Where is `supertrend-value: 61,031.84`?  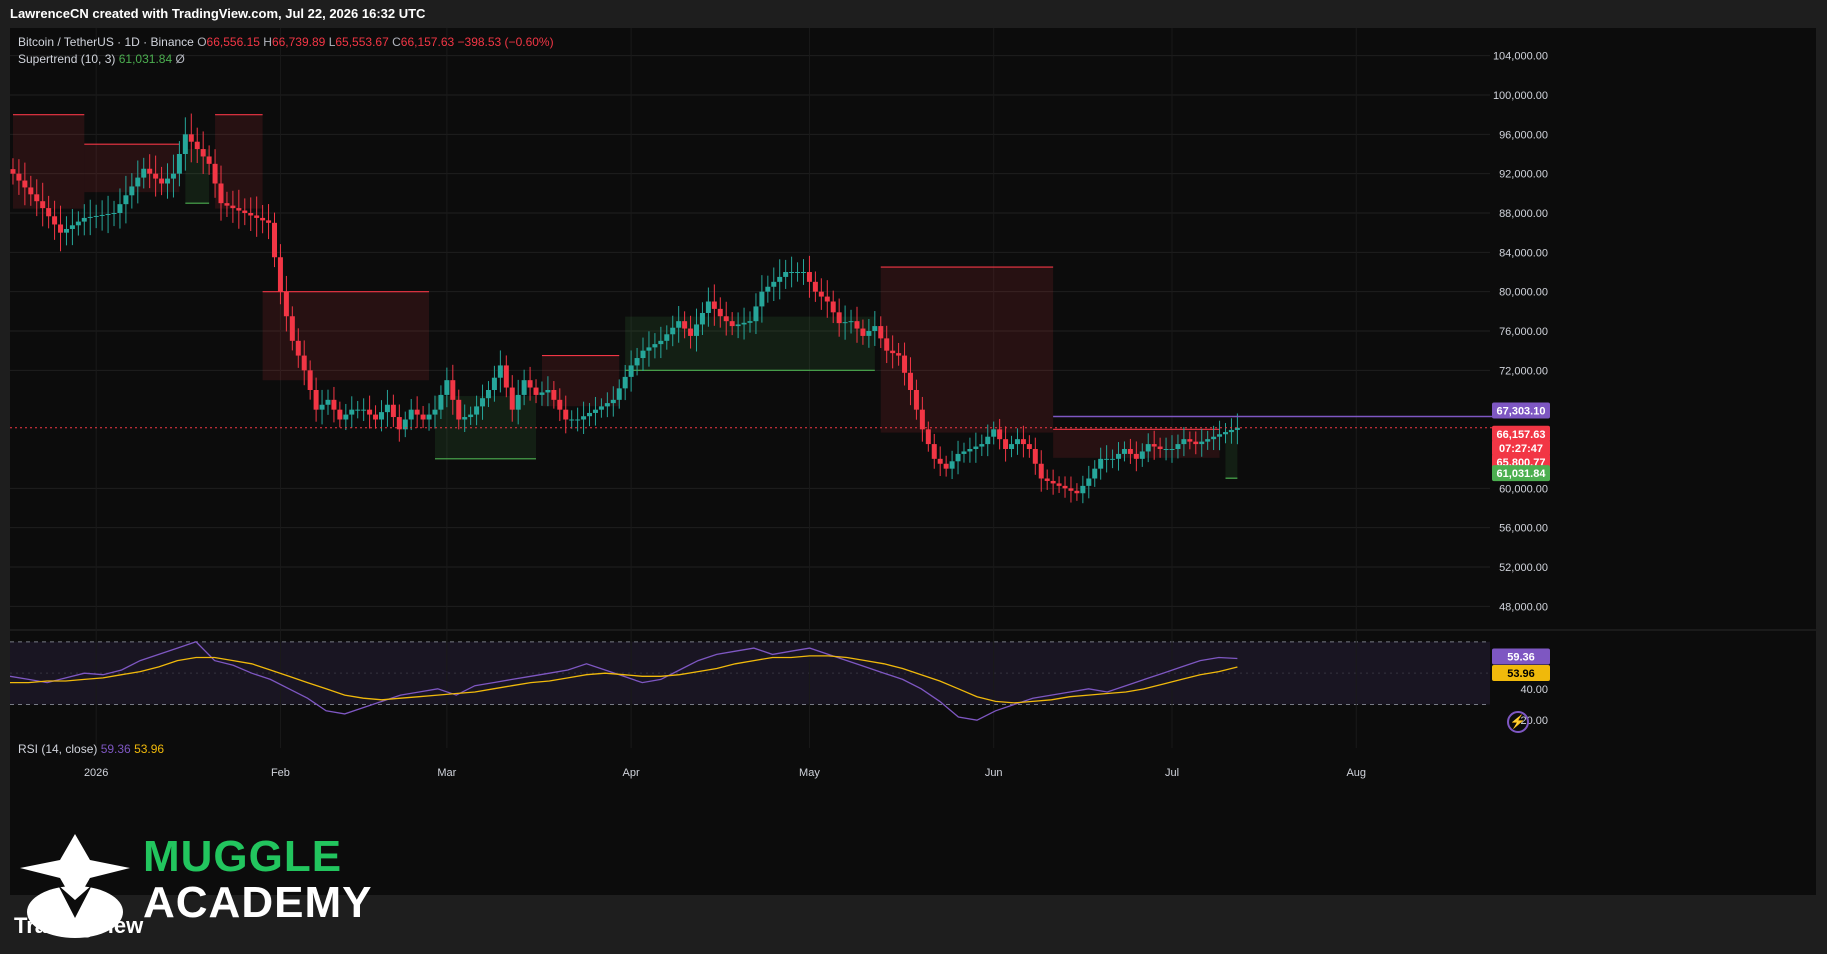 supertrend-value: 61,031.84 is located at coordinates (145, 59).